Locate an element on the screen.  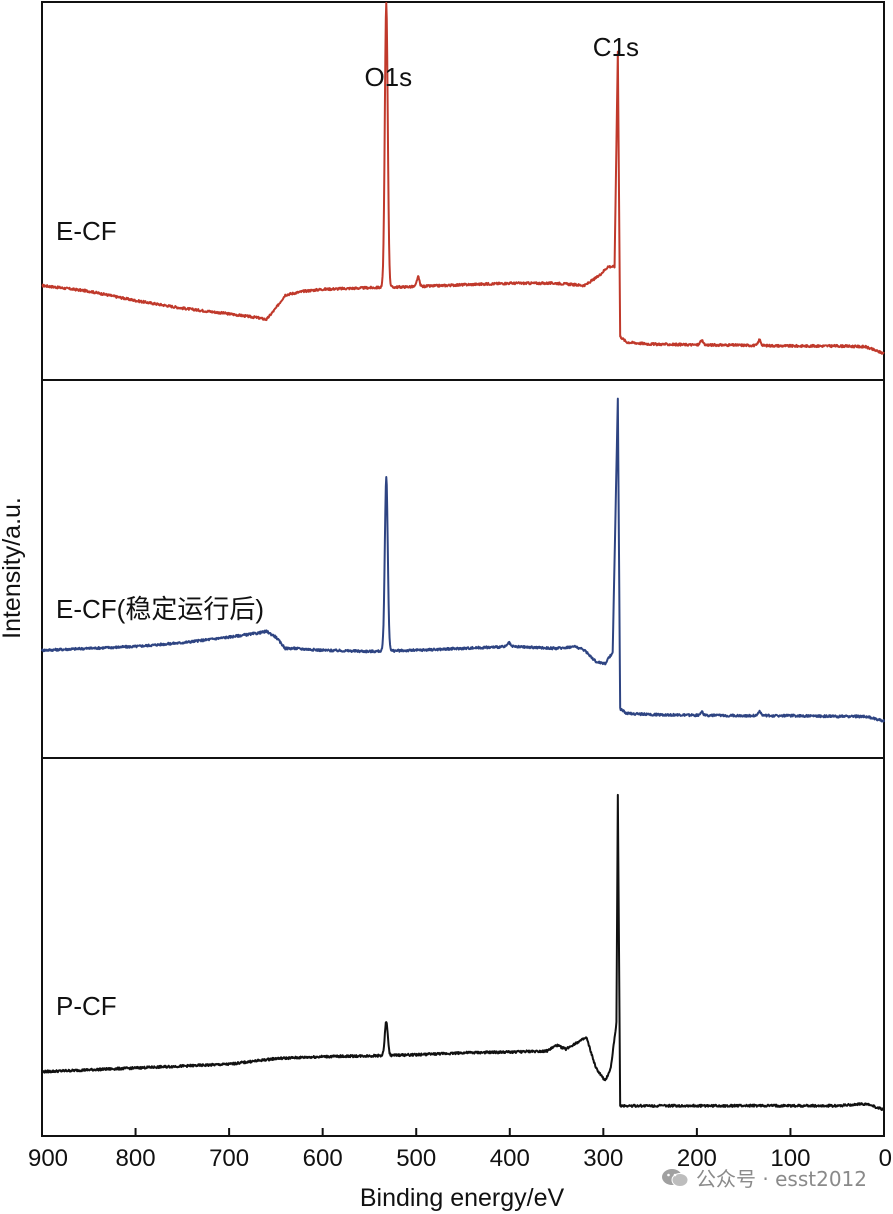
x-tick-label: 300 is located at coordinates (603, 1158).